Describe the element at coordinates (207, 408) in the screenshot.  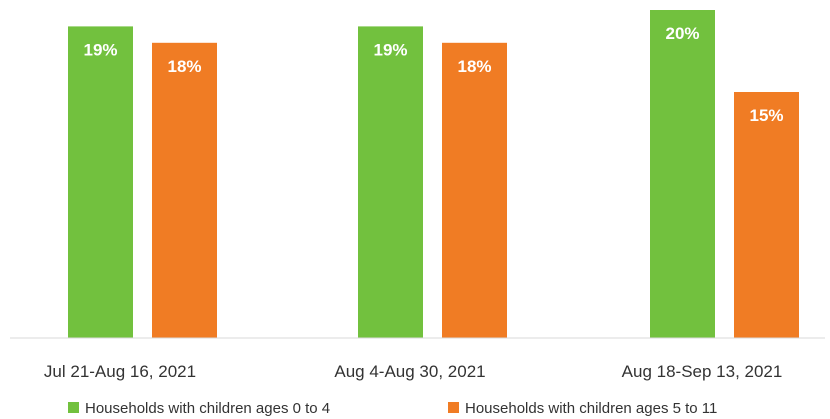
I see `legend-label: Households with children ages 0 to 4` at that location.